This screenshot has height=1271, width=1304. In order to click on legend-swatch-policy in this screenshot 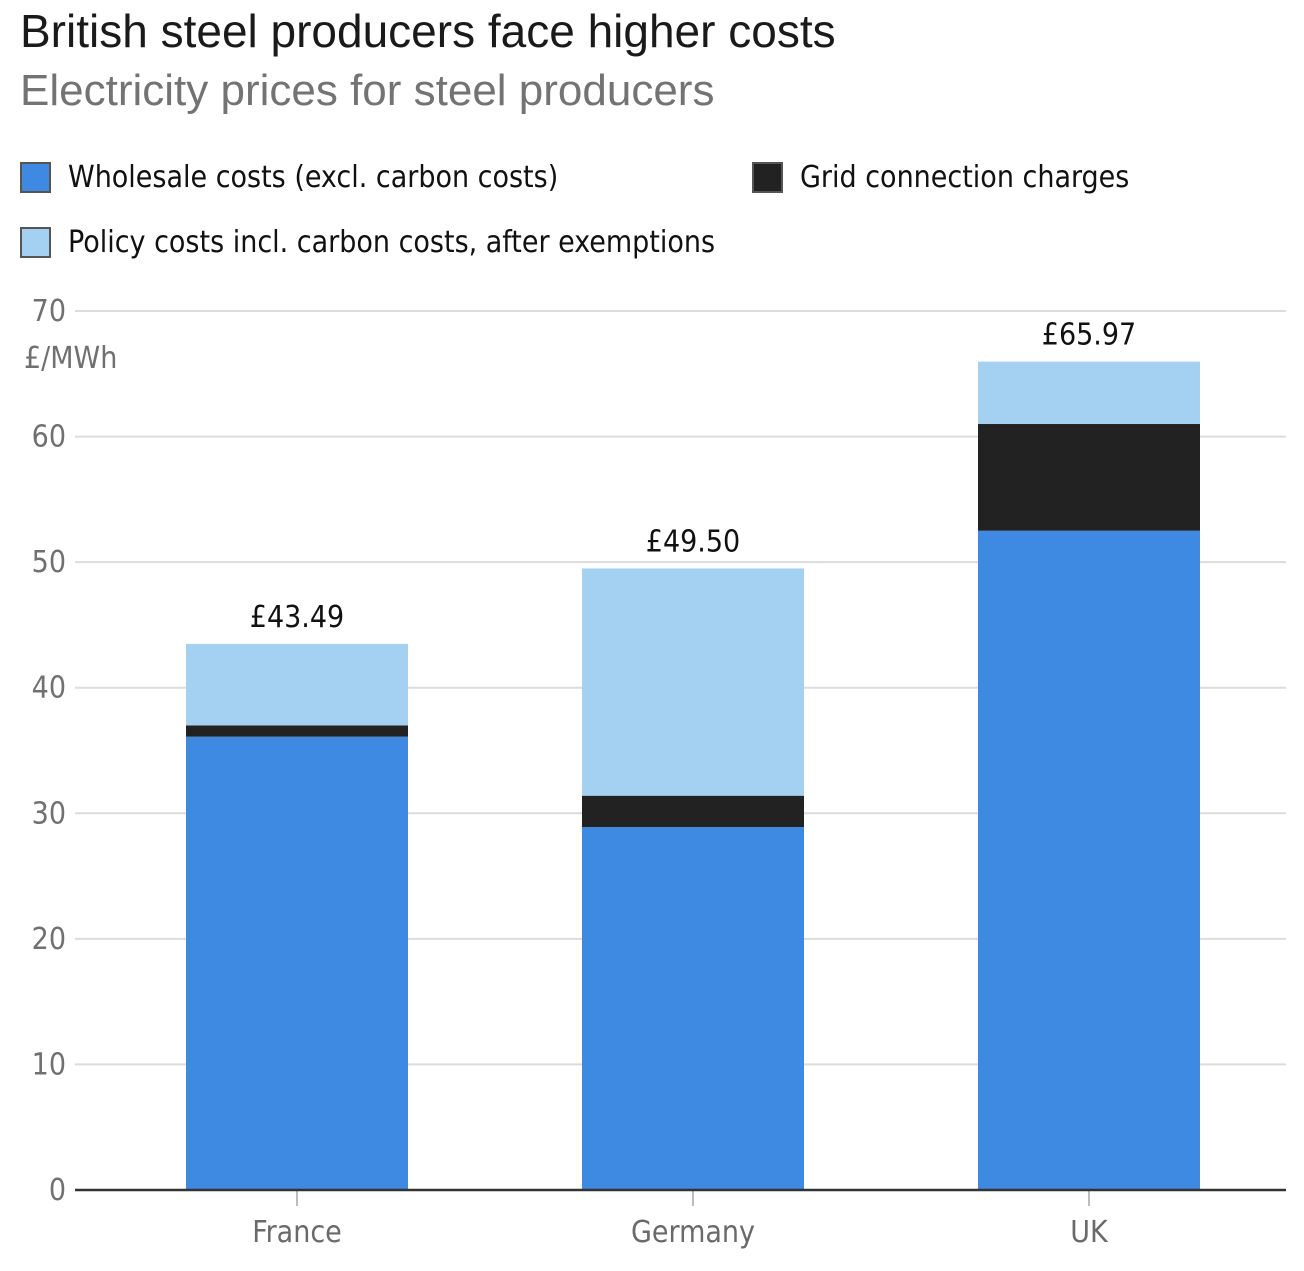, I will do `click(35, 242)`.